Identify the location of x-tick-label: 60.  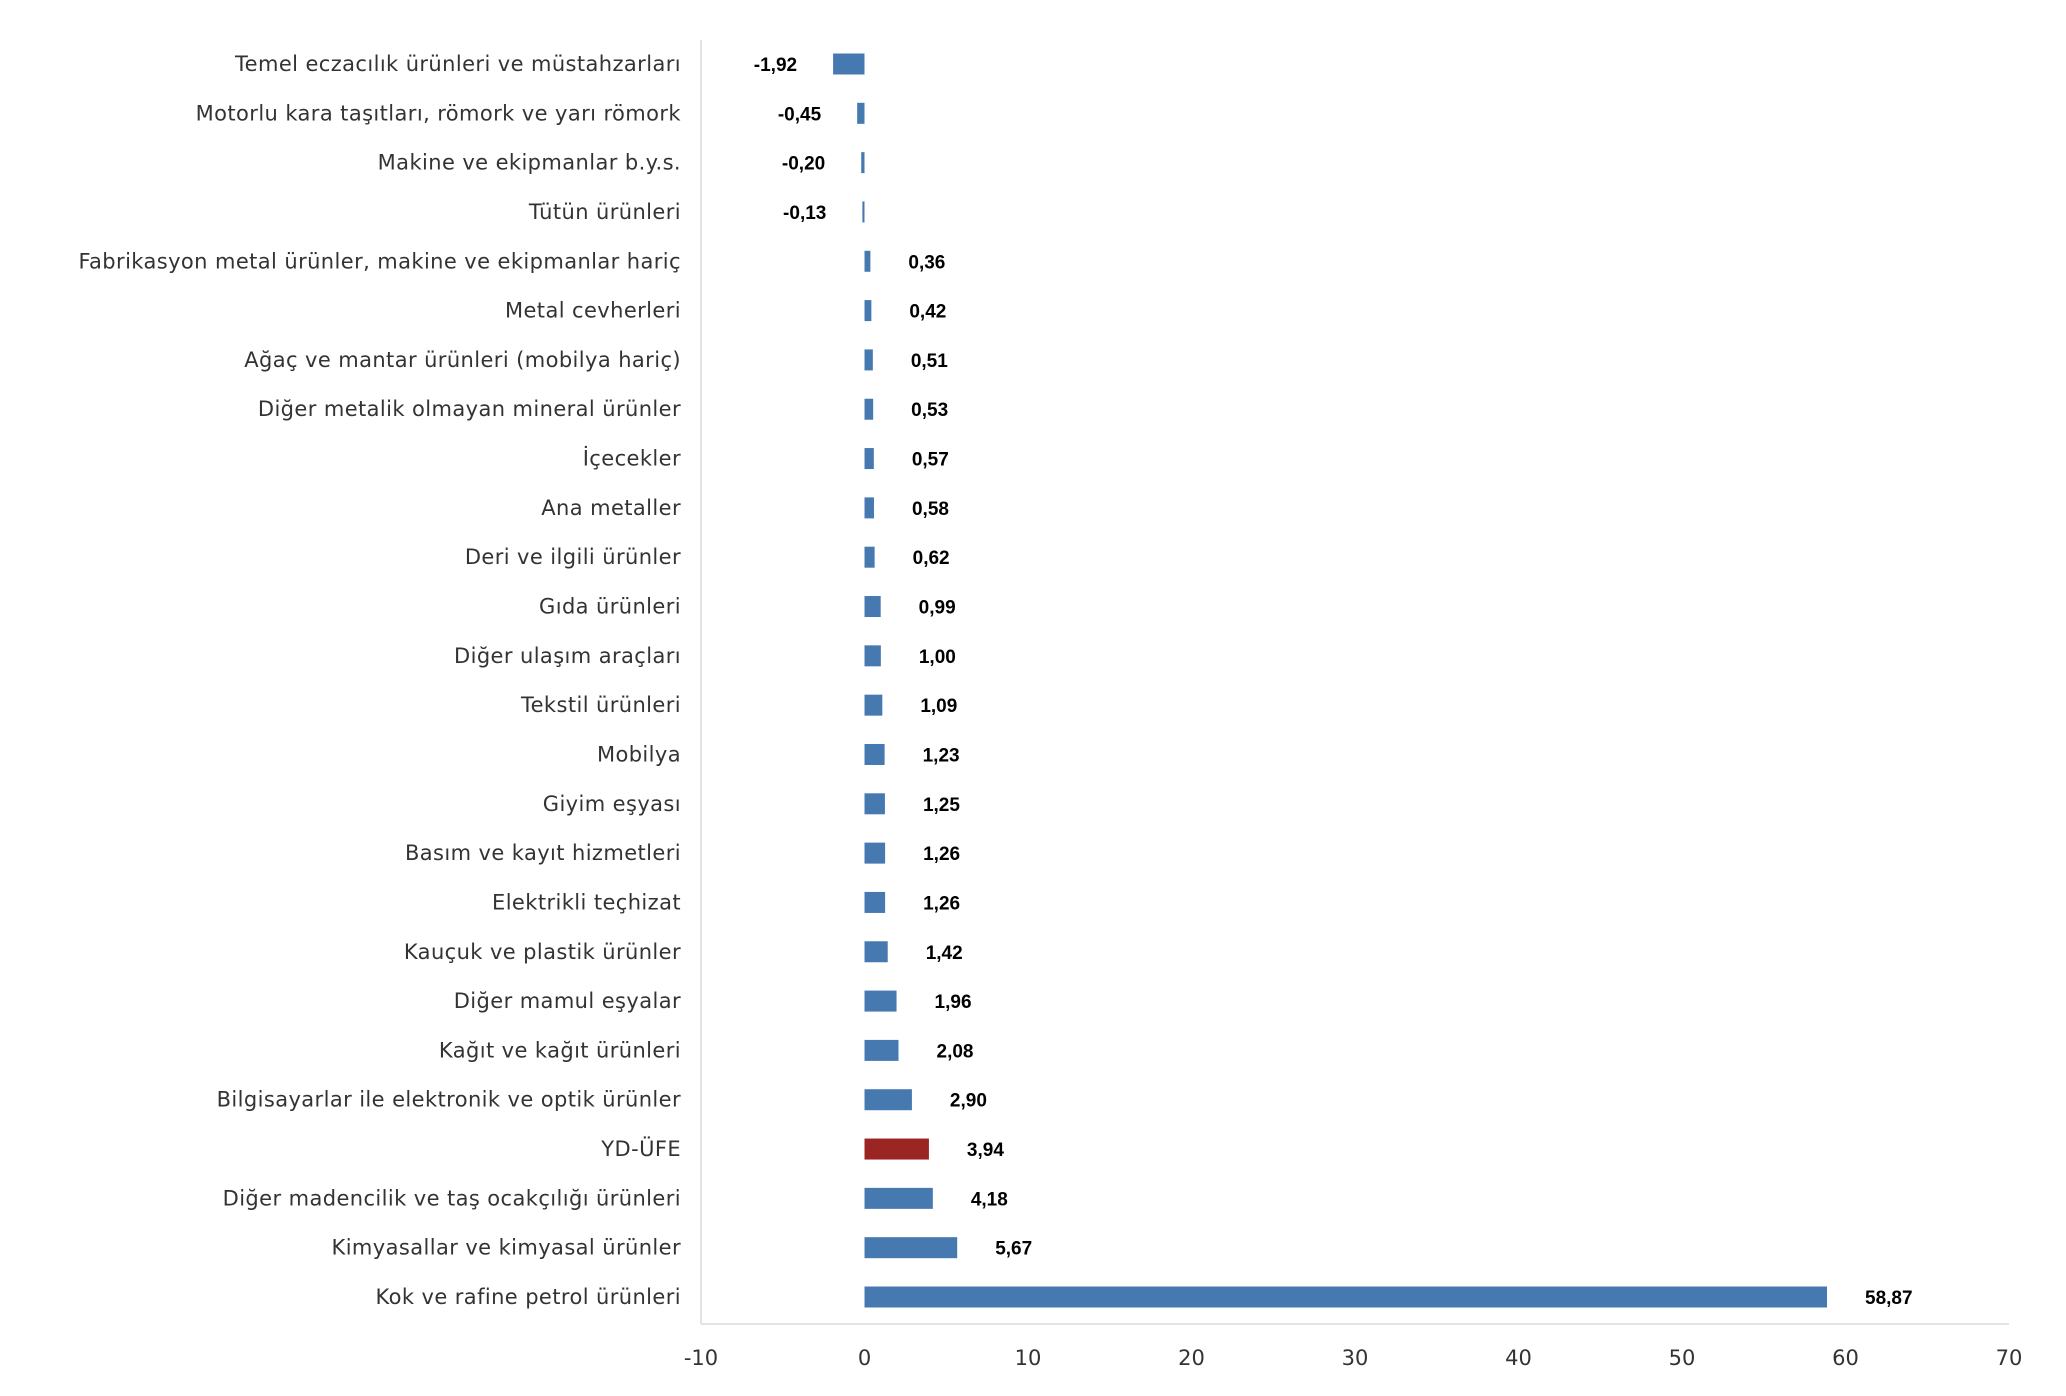
(1845, 1358).